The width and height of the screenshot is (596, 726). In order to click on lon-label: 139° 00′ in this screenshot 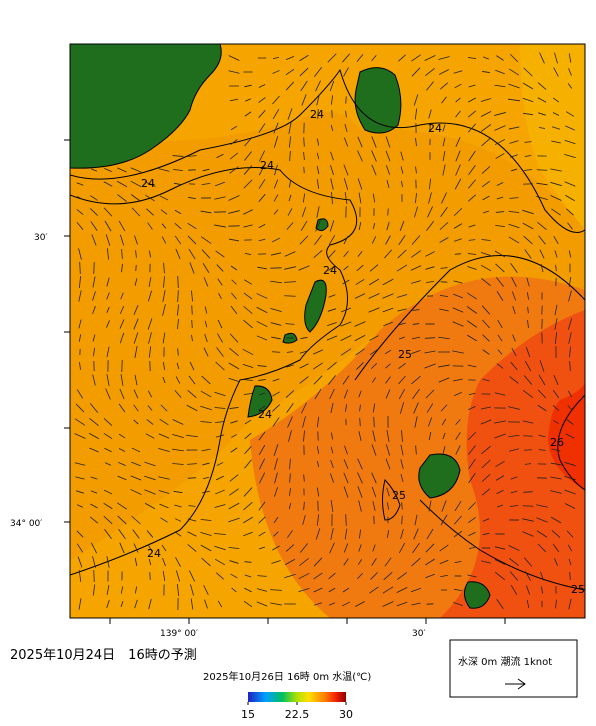, I will do `click(179, 634)`.